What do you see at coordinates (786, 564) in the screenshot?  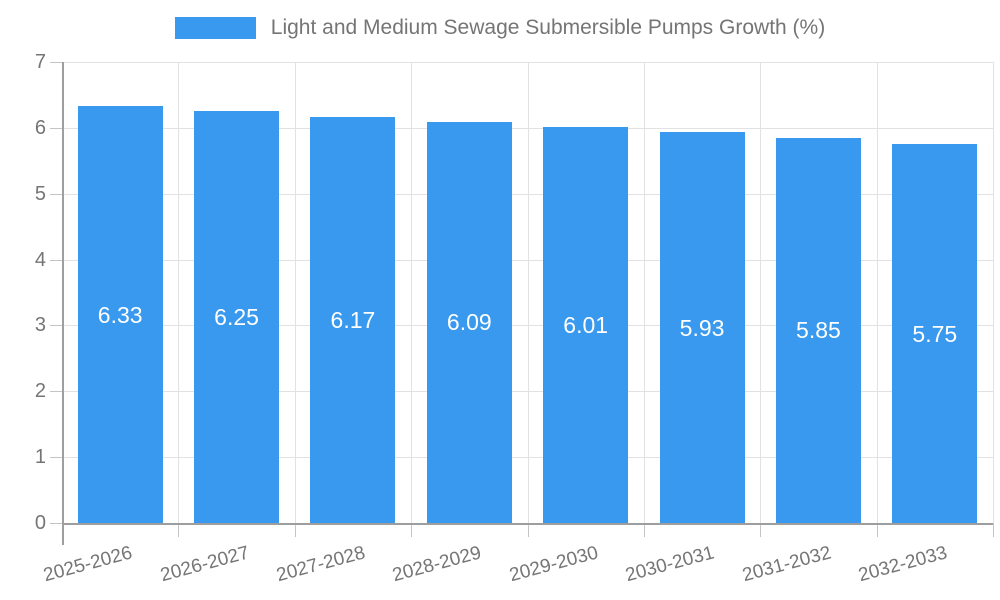 I see `x-axis-label: 2031-2032` at bounding box center [786, 564].